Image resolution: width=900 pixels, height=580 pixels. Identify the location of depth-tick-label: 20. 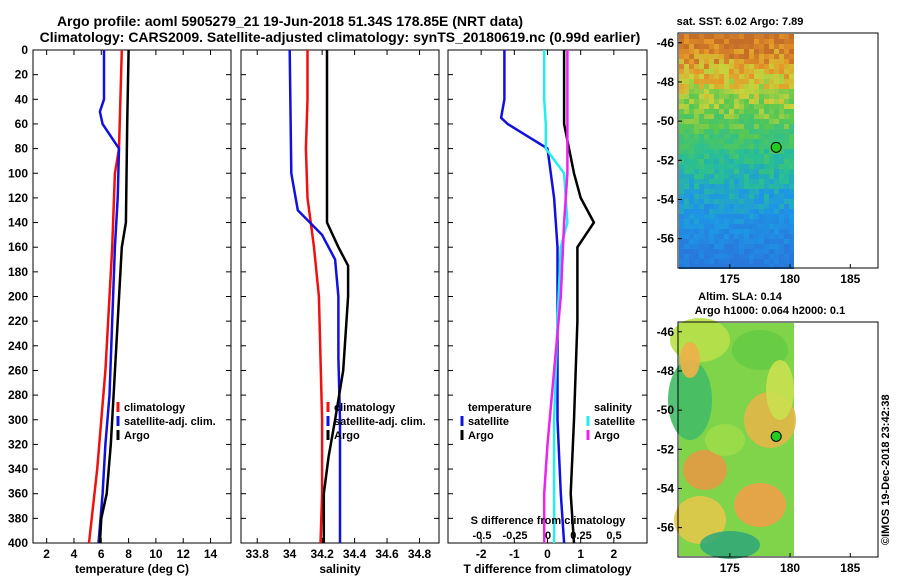
(22, 75).